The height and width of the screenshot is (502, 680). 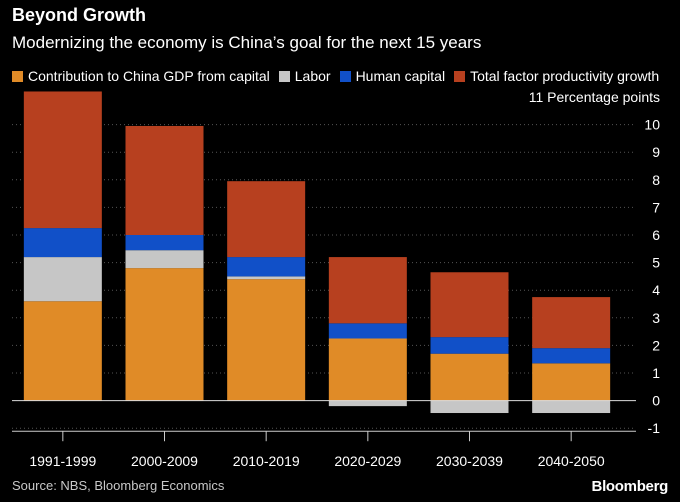 What do you see at coordinates (284, 76) in the screenshot?
I see `legend-swatch-labor` at bounding box center [284, 76].